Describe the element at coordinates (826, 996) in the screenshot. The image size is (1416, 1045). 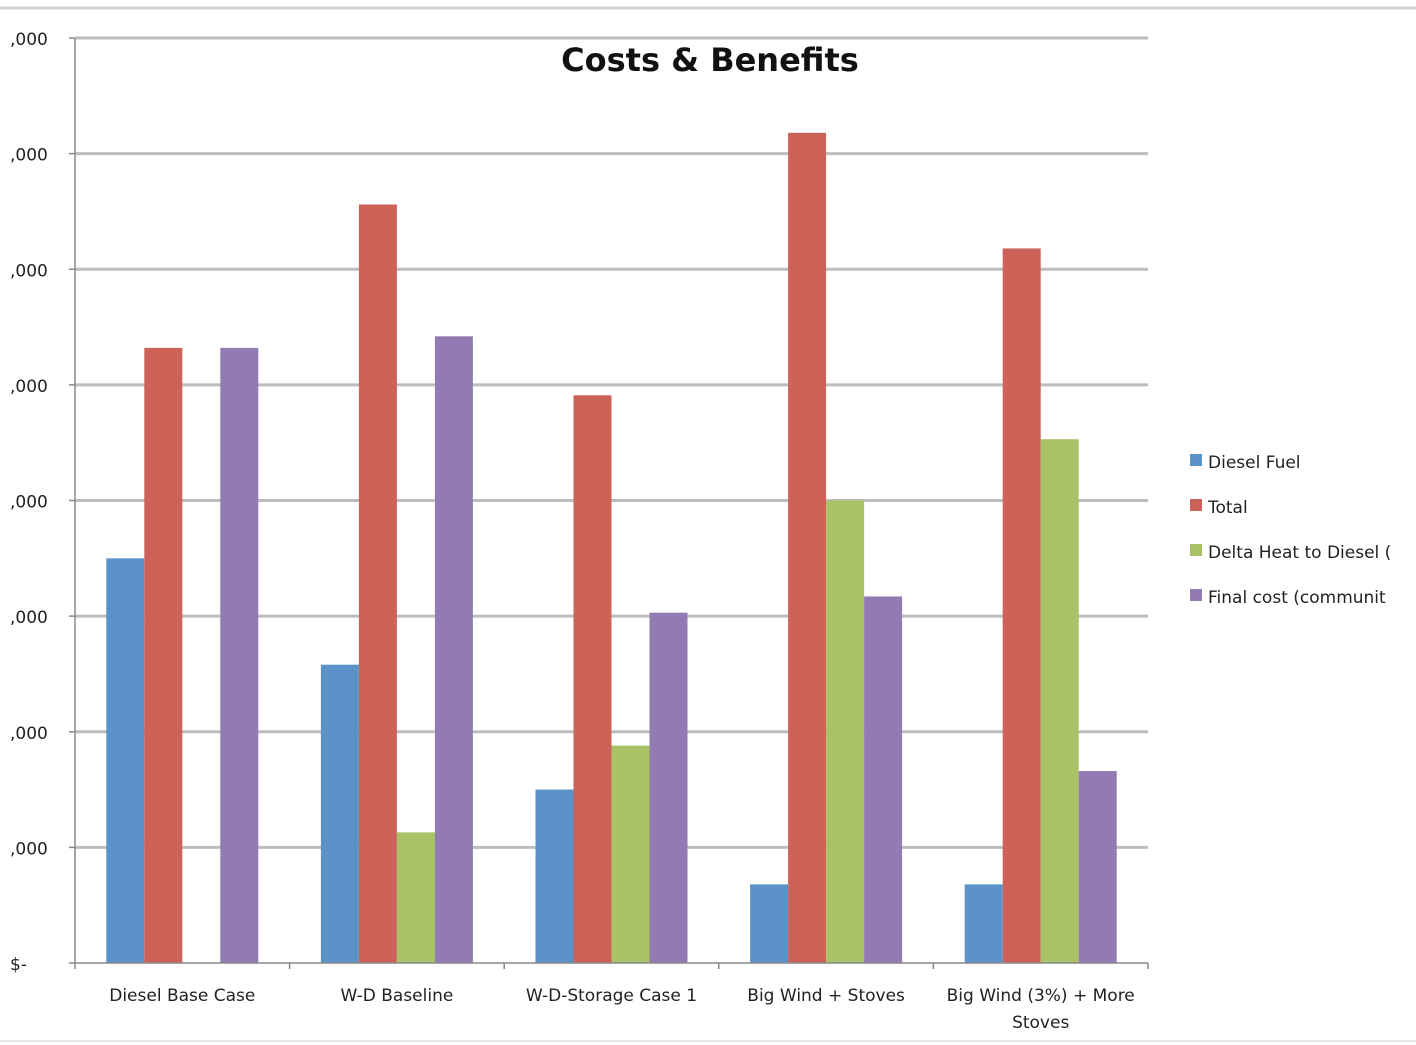
I see `x-tick-label: Big Wind + Stoves` at that location.